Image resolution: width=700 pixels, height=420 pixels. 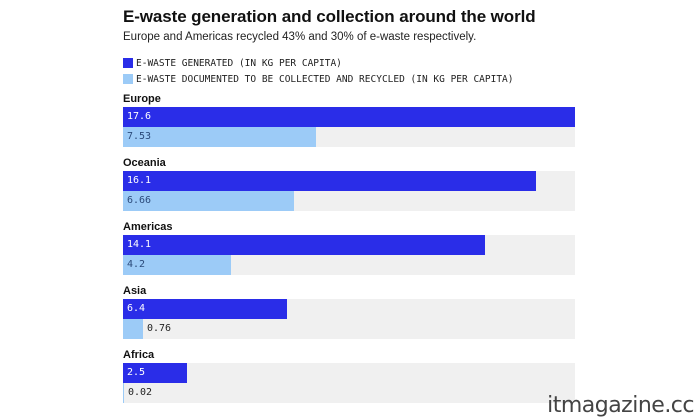 What do you see at coordinates (139, 244) in the screenshot?
I see `generated-value: 14.1` at bounding box center [139, 244].